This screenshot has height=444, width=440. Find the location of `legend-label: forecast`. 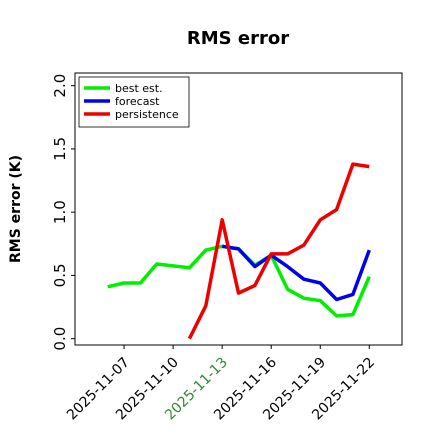

legend-label: forecast is located at coordinates (137, 101).